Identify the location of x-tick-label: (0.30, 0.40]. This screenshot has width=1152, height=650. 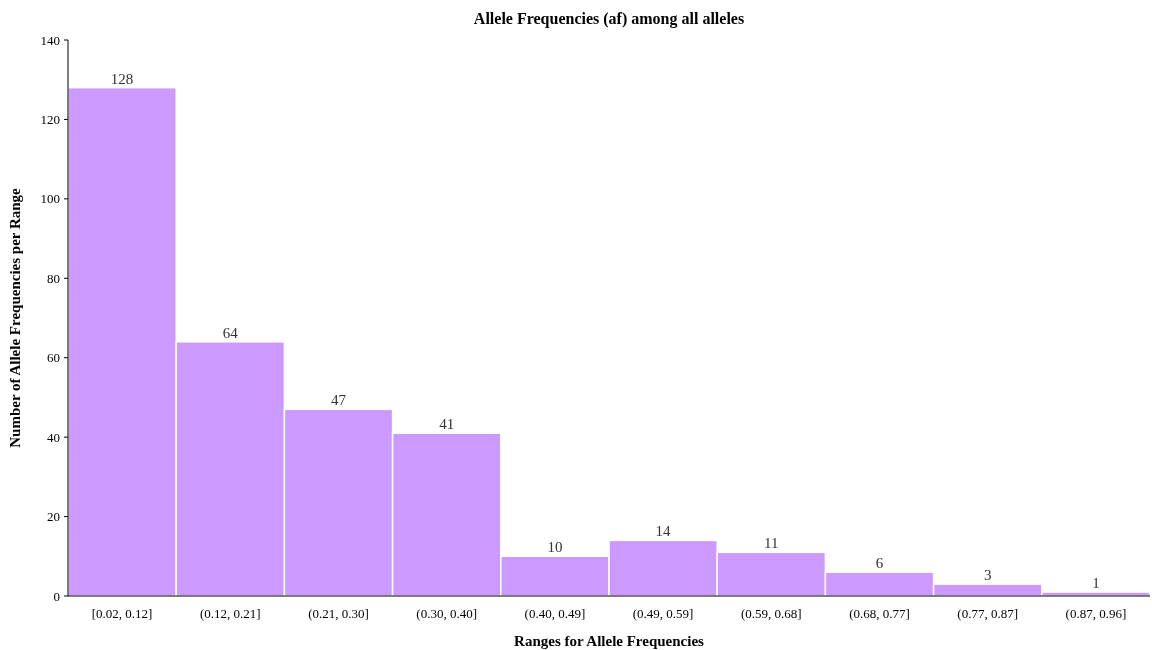
(447, 613).